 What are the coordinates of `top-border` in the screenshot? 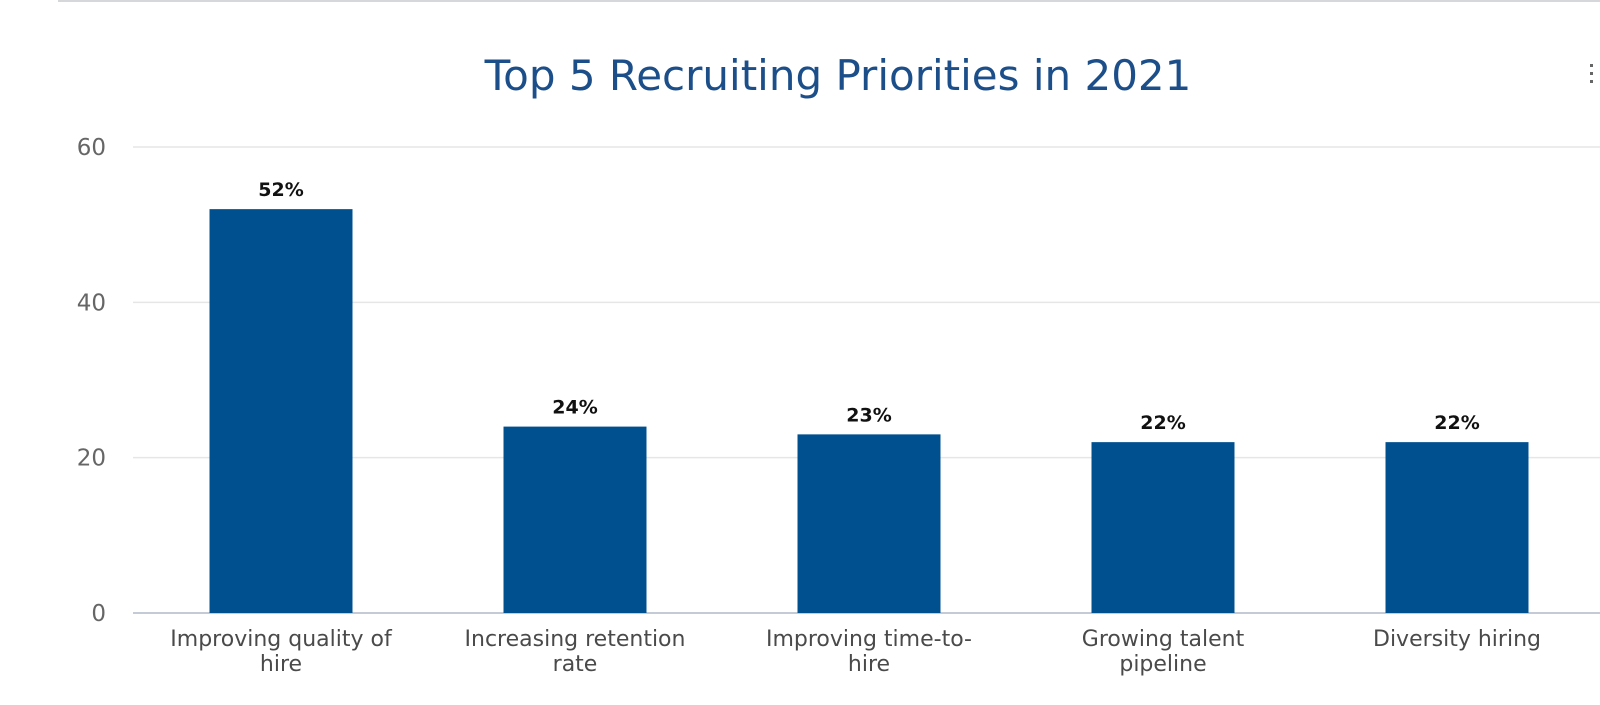 It's located at (829, 1).